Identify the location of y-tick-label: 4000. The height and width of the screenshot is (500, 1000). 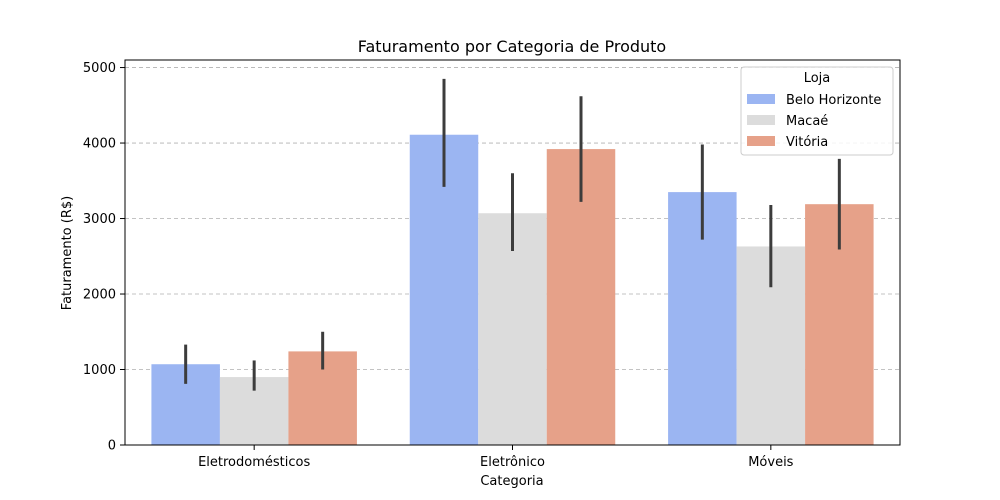
(99, 144).